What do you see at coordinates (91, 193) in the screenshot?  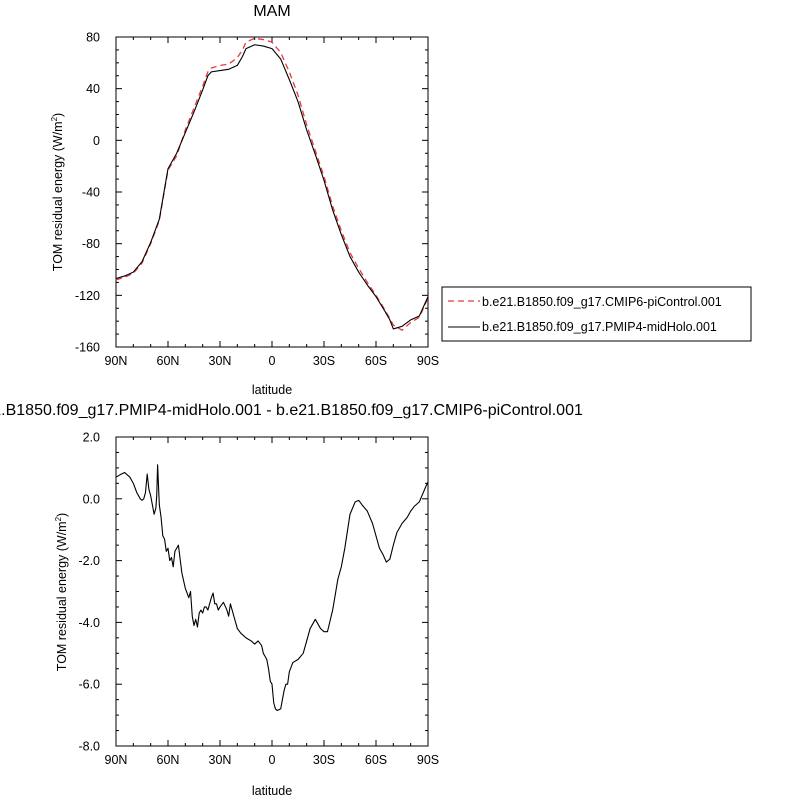 I see `top-y-tick-label: -40` at bounding box center [91, 193].